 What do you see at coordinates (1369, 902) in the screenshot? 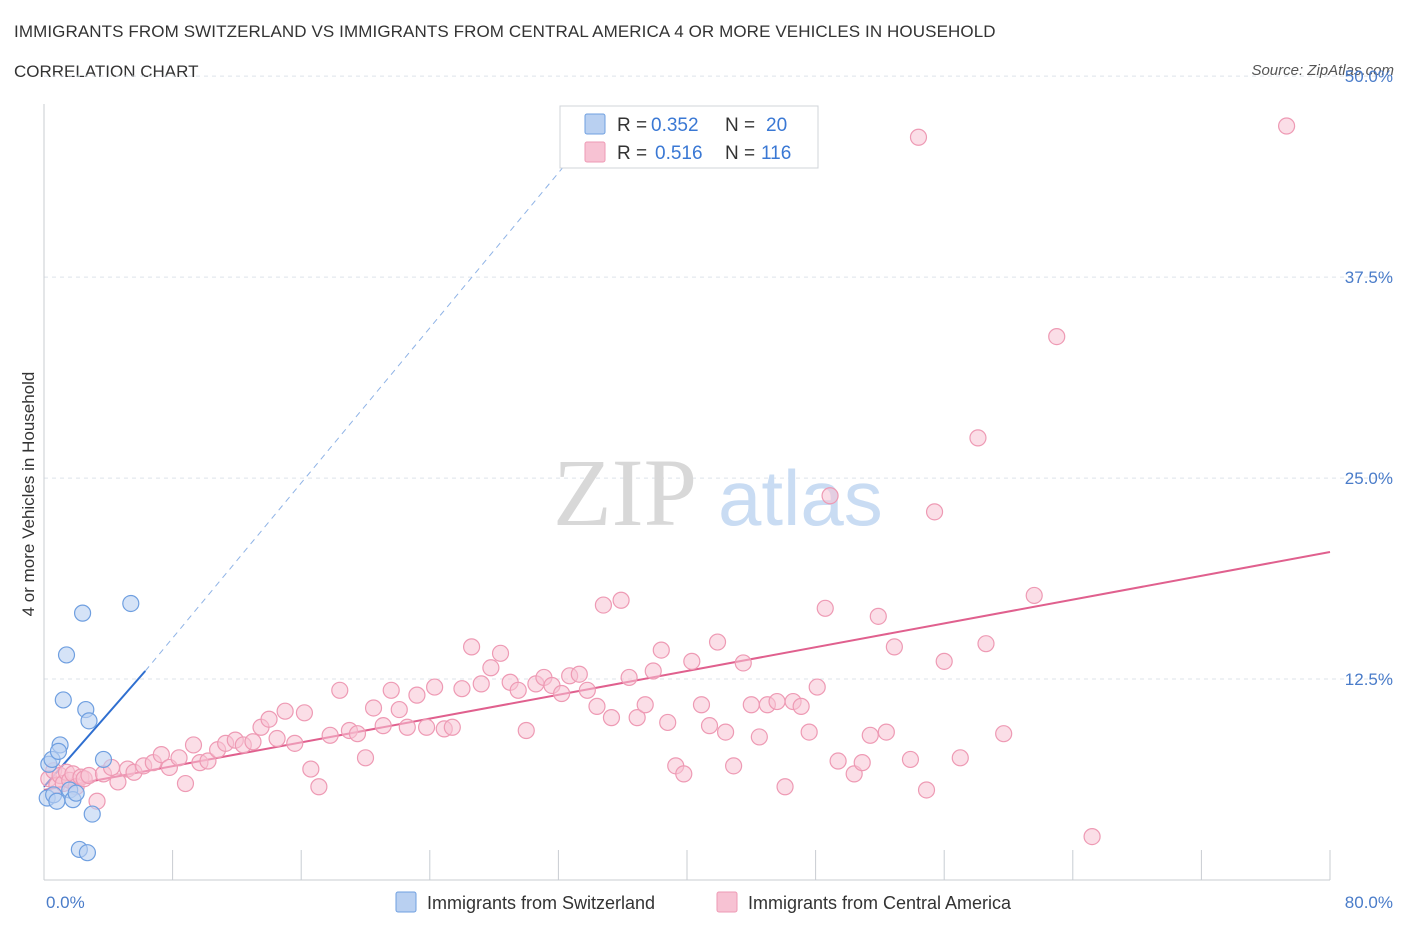
I see `x-tick-label-max: 80.0%` at bounding box center [1369, 902].